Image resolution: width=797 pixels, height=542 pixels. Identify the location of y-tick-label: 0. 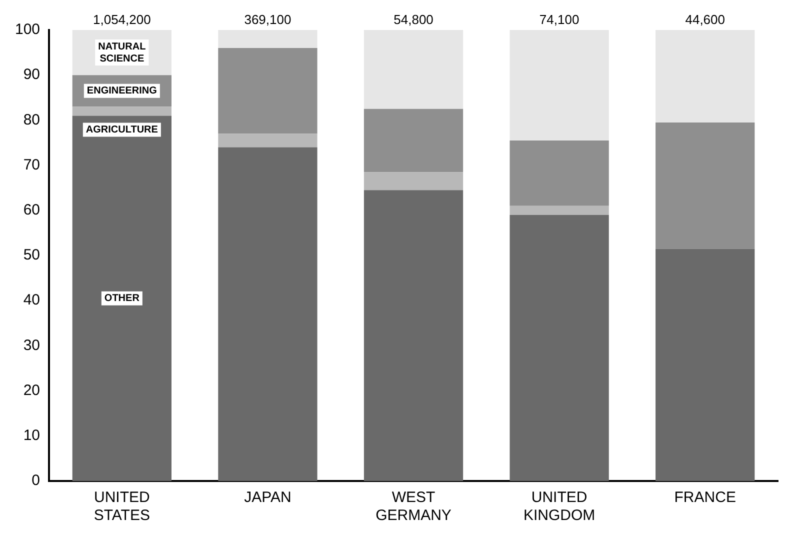
(36, 481).